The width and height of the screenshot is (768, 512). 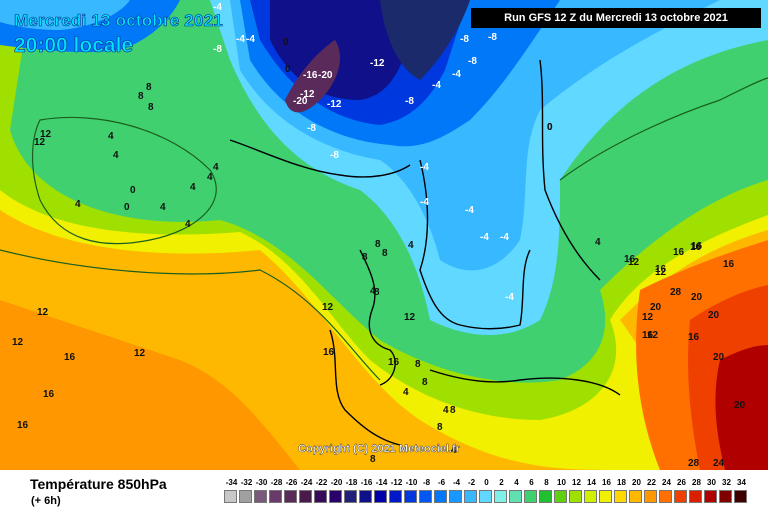 What do you see at coordinates (351, 482) in the screenshot?
I see `scale-label: -18` at bounding box center [351, 482].